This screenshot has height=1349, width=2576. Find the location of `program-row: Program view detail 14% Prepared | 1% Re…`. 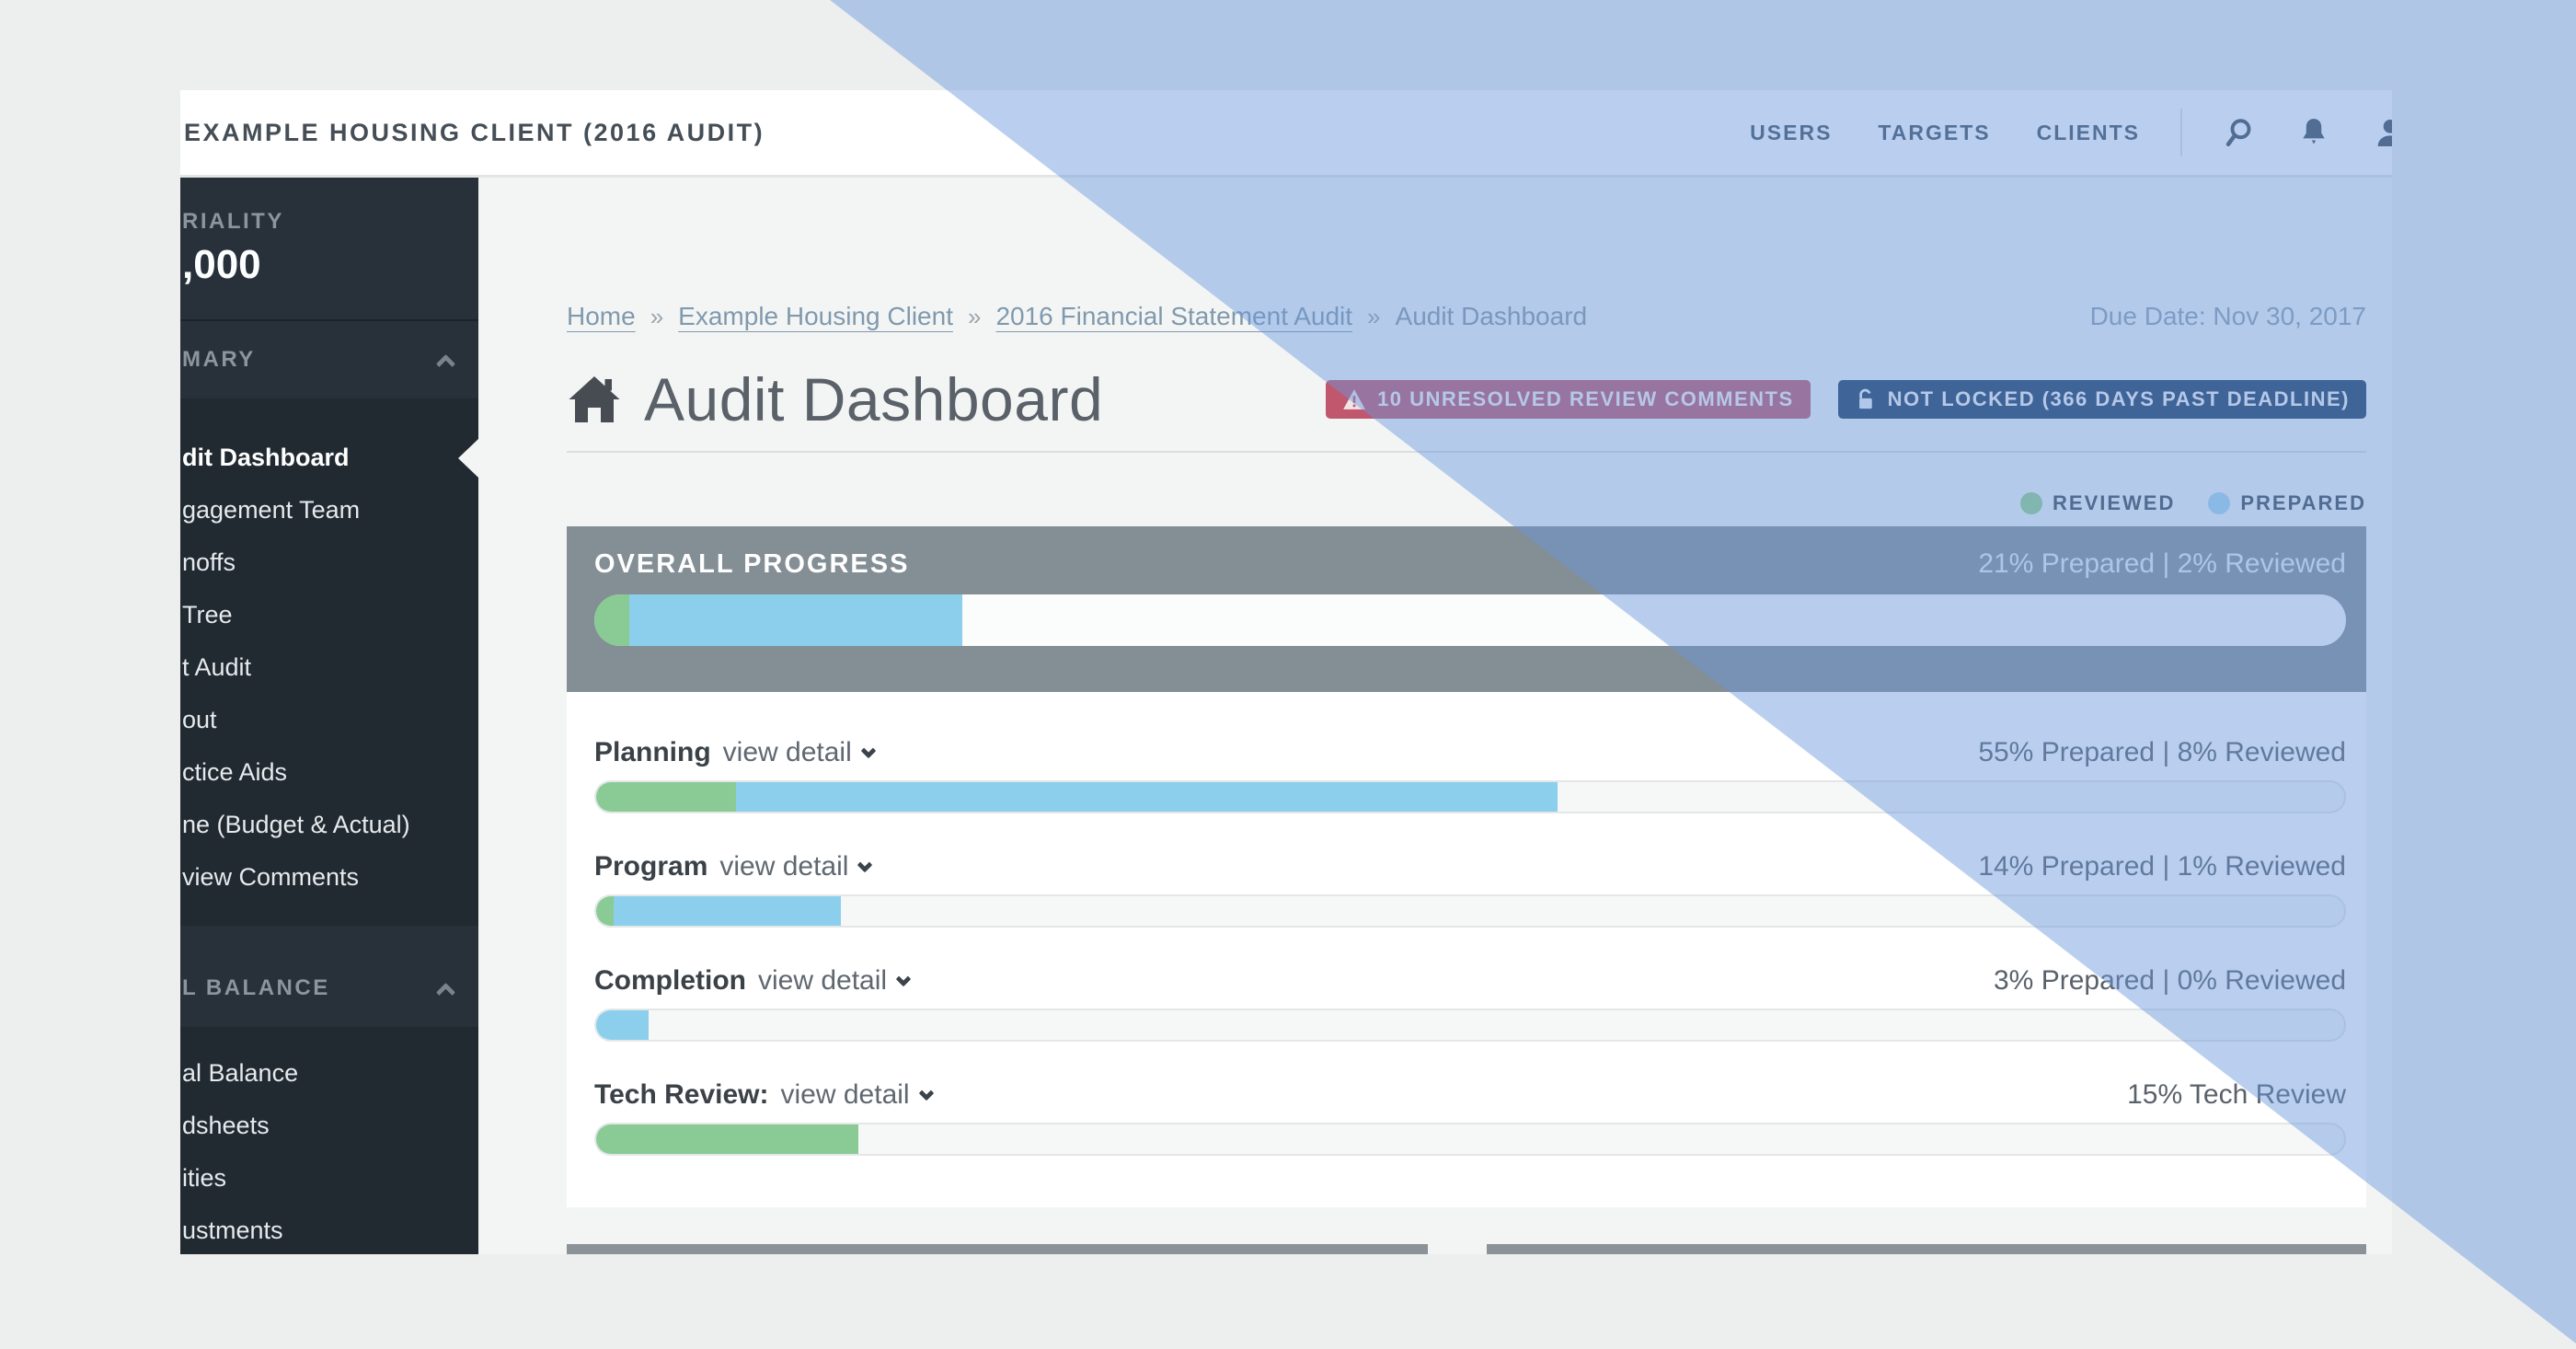

program-row: Program view detail 14% Prepared | 1% Re… is located at coordinates (1470, 889).